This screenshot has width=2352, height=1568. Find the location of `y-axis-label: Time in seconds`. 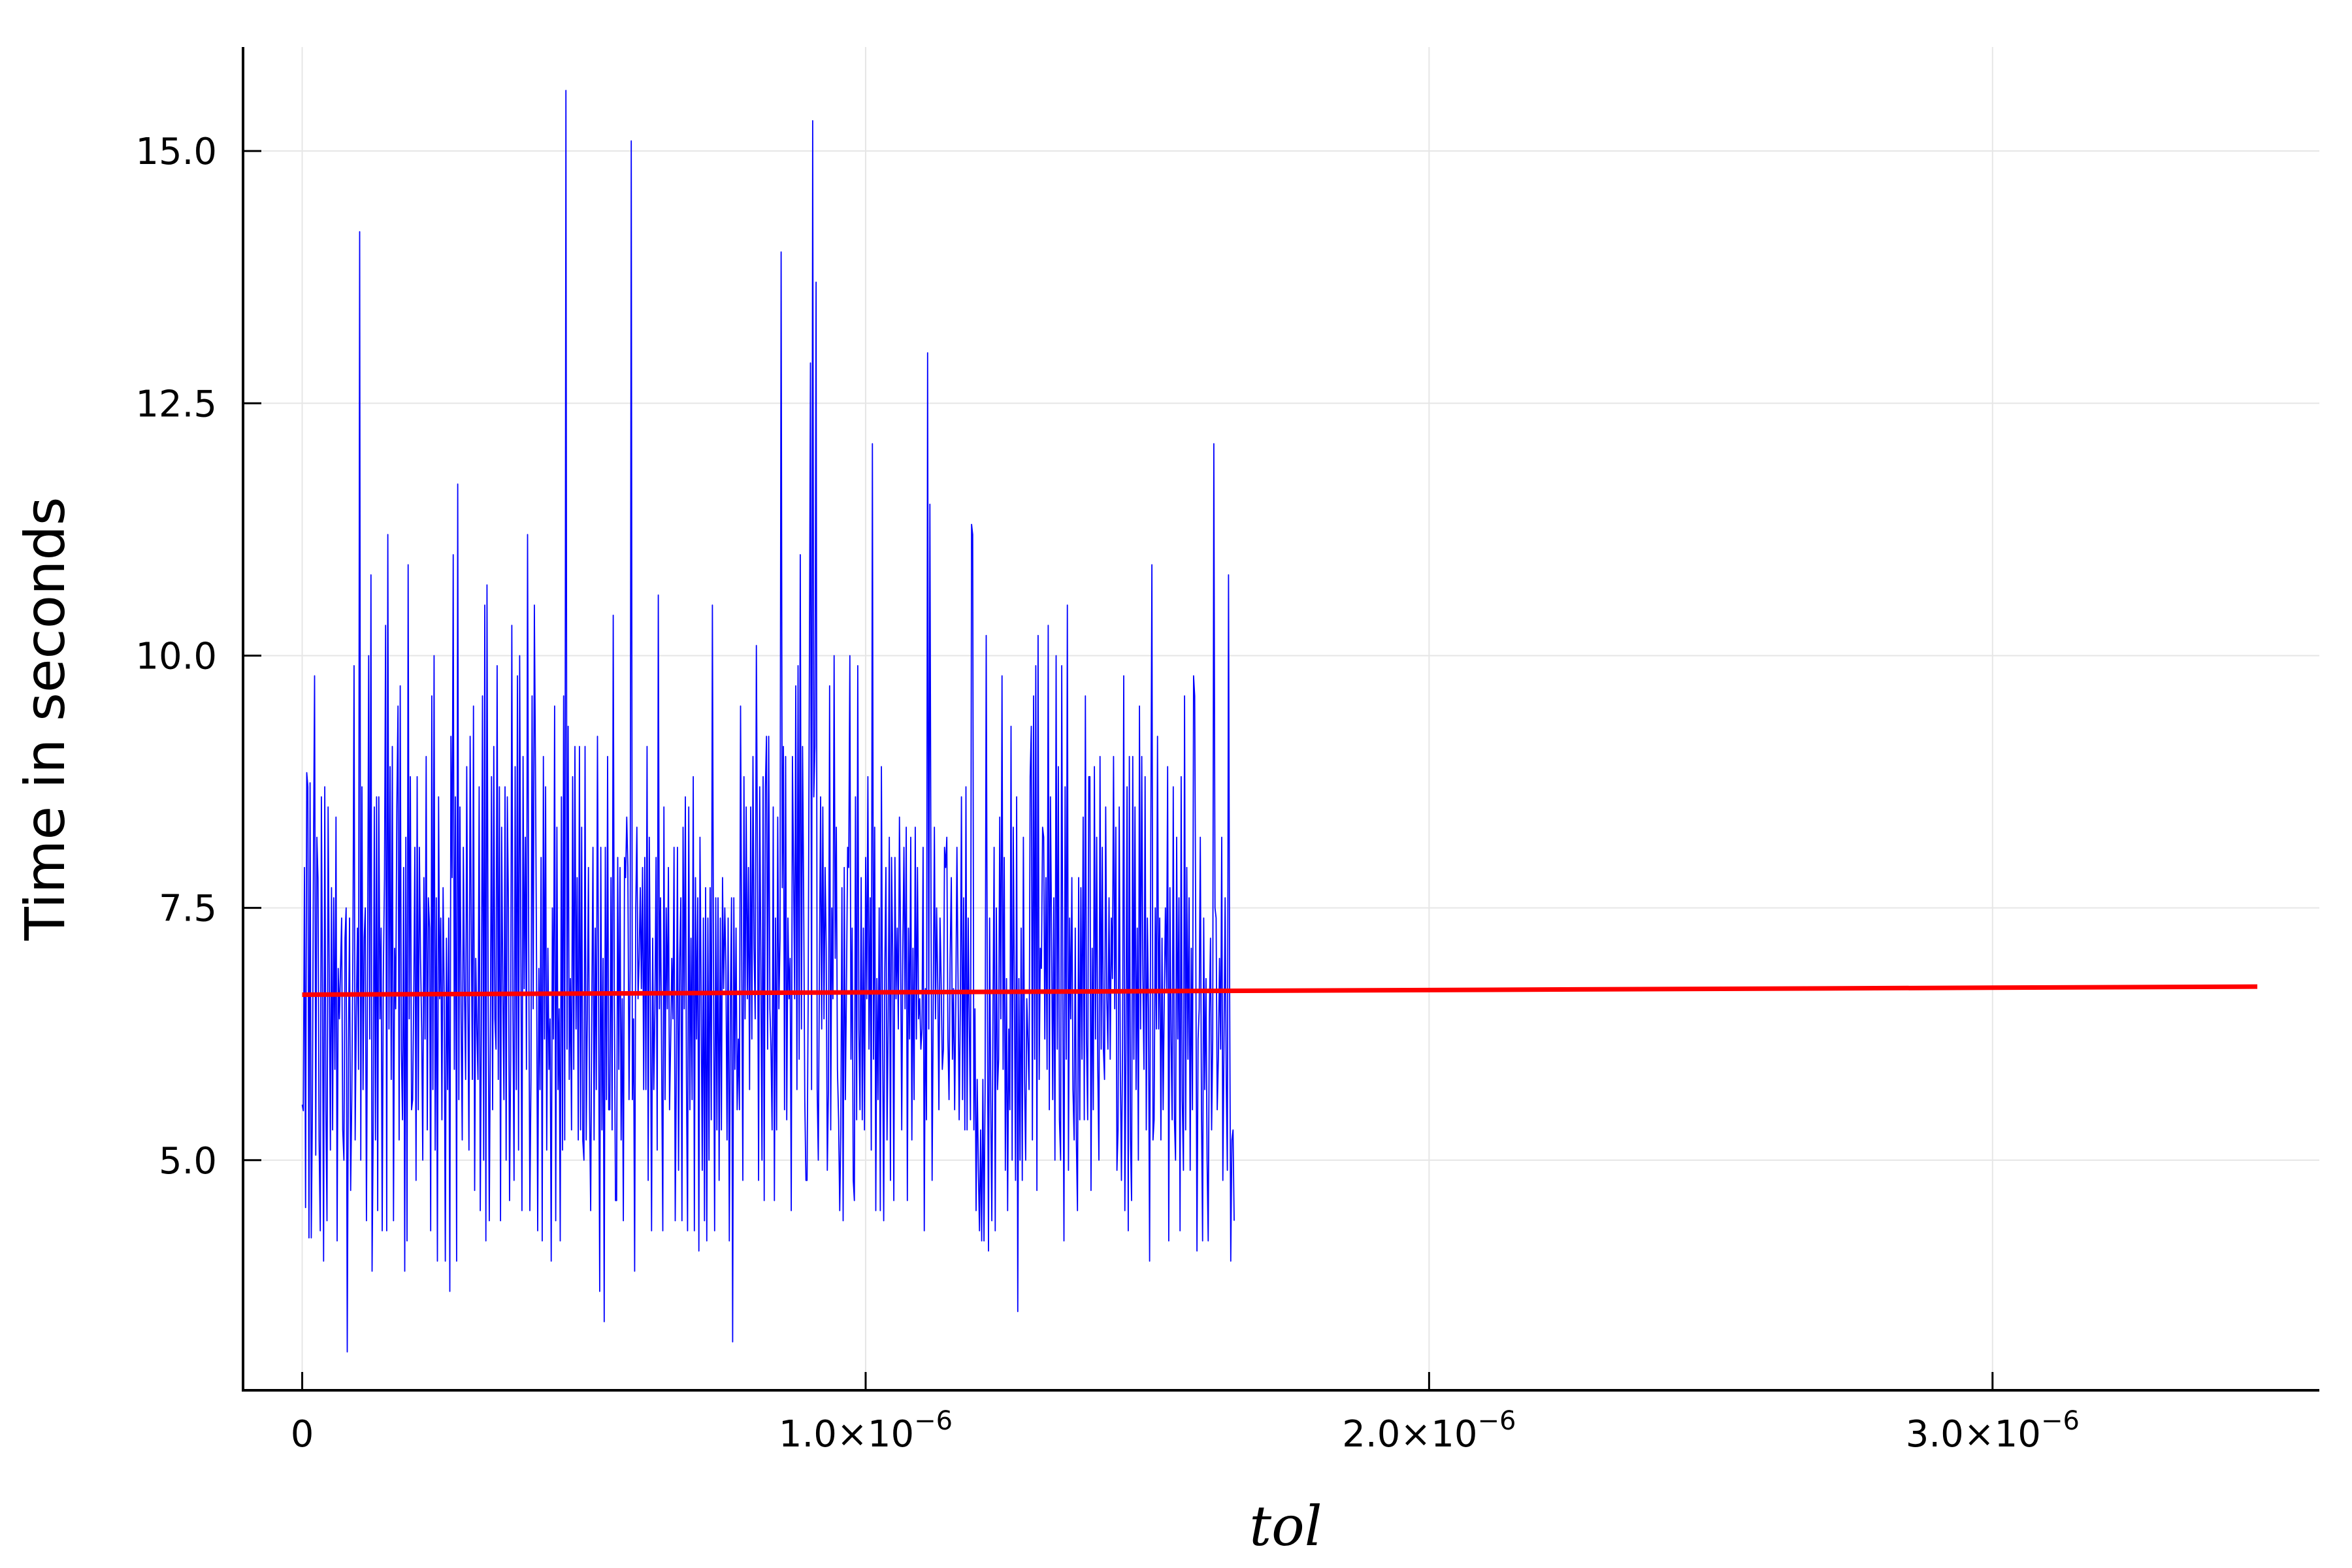

y-axis-label: Time in seconds is located at coordinates (45, 719).